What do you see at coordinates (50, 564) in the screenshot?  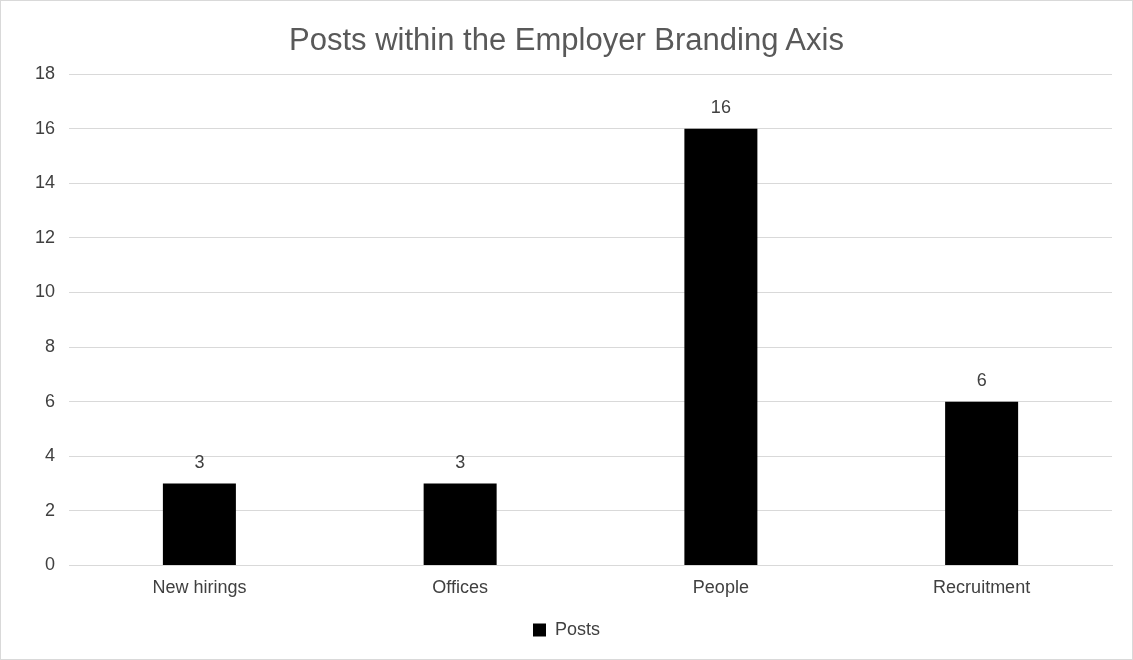 I see `y-tick-label: 0` at bounding box center [50, 564].